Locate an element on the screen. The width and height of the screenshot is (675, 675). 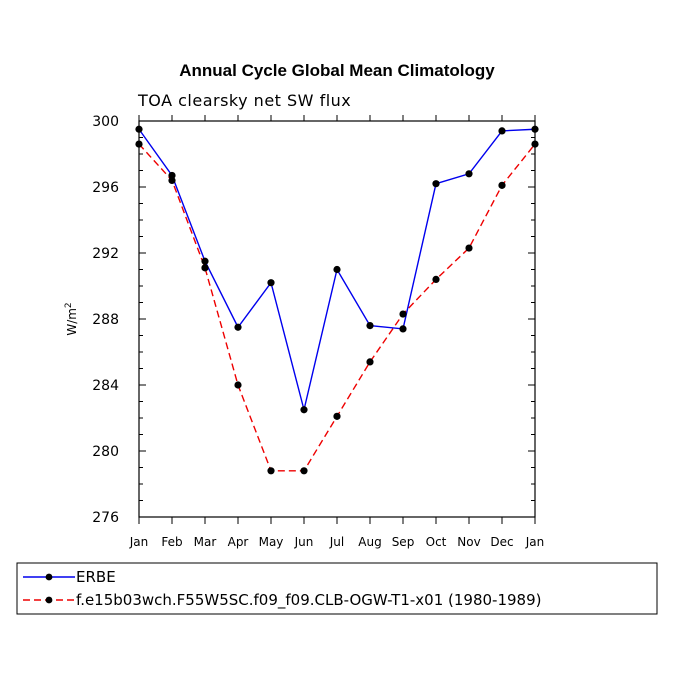
x-tick-label: Aug is located at coordinates (369, 542).